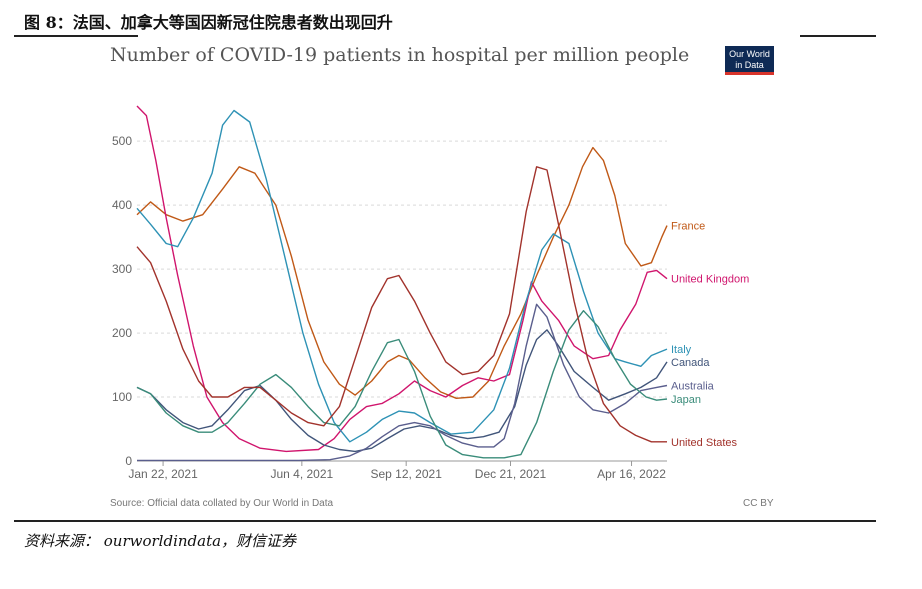 The height and width of the screenshot is (589, 922). I want to click on y-tick-label: 200, so click(122, 333).